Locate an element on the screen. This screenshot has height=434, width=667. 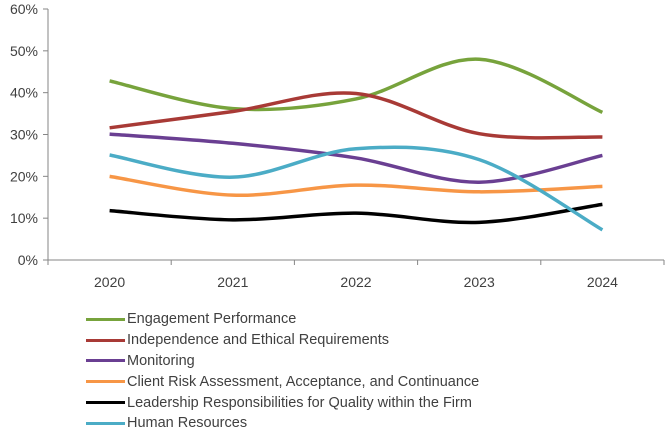
y-tick-label: 60% is located at coordinates (24, 9).